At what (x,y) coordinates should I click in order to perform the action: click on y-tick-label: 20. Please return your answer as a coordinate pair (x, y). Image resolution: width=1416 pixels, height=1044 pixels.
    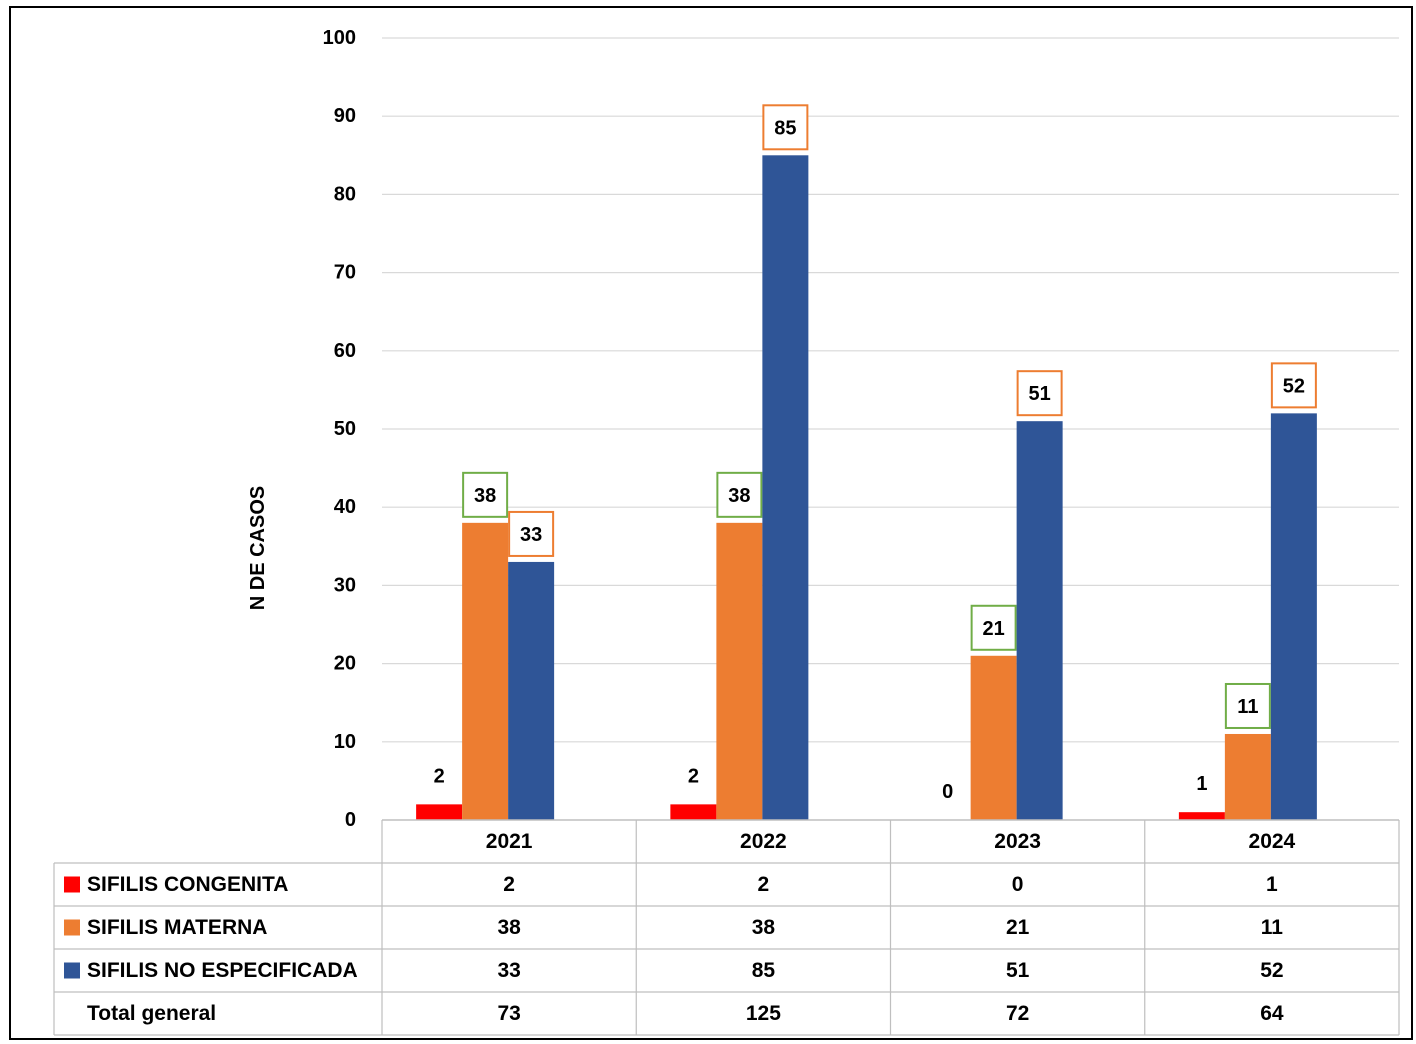
    Looking at the image, I should click on (345, 664).